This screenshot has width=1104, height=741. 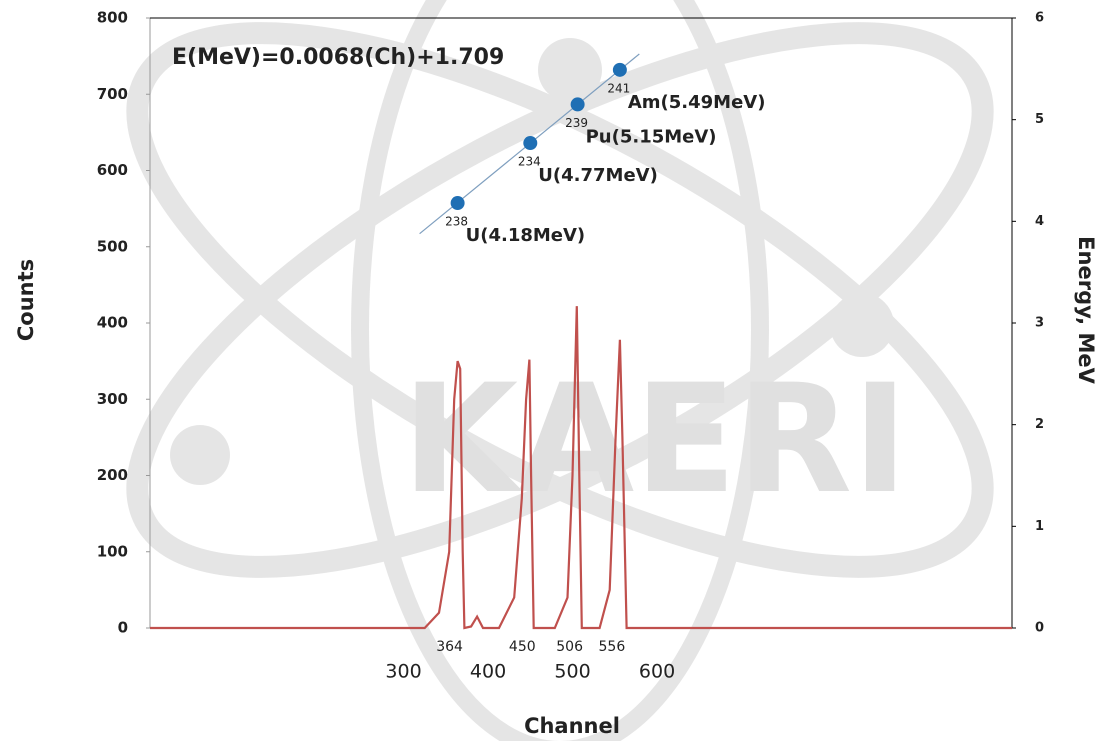 I want to click on watermark-text: KAERI, so click(x=655, y=440).